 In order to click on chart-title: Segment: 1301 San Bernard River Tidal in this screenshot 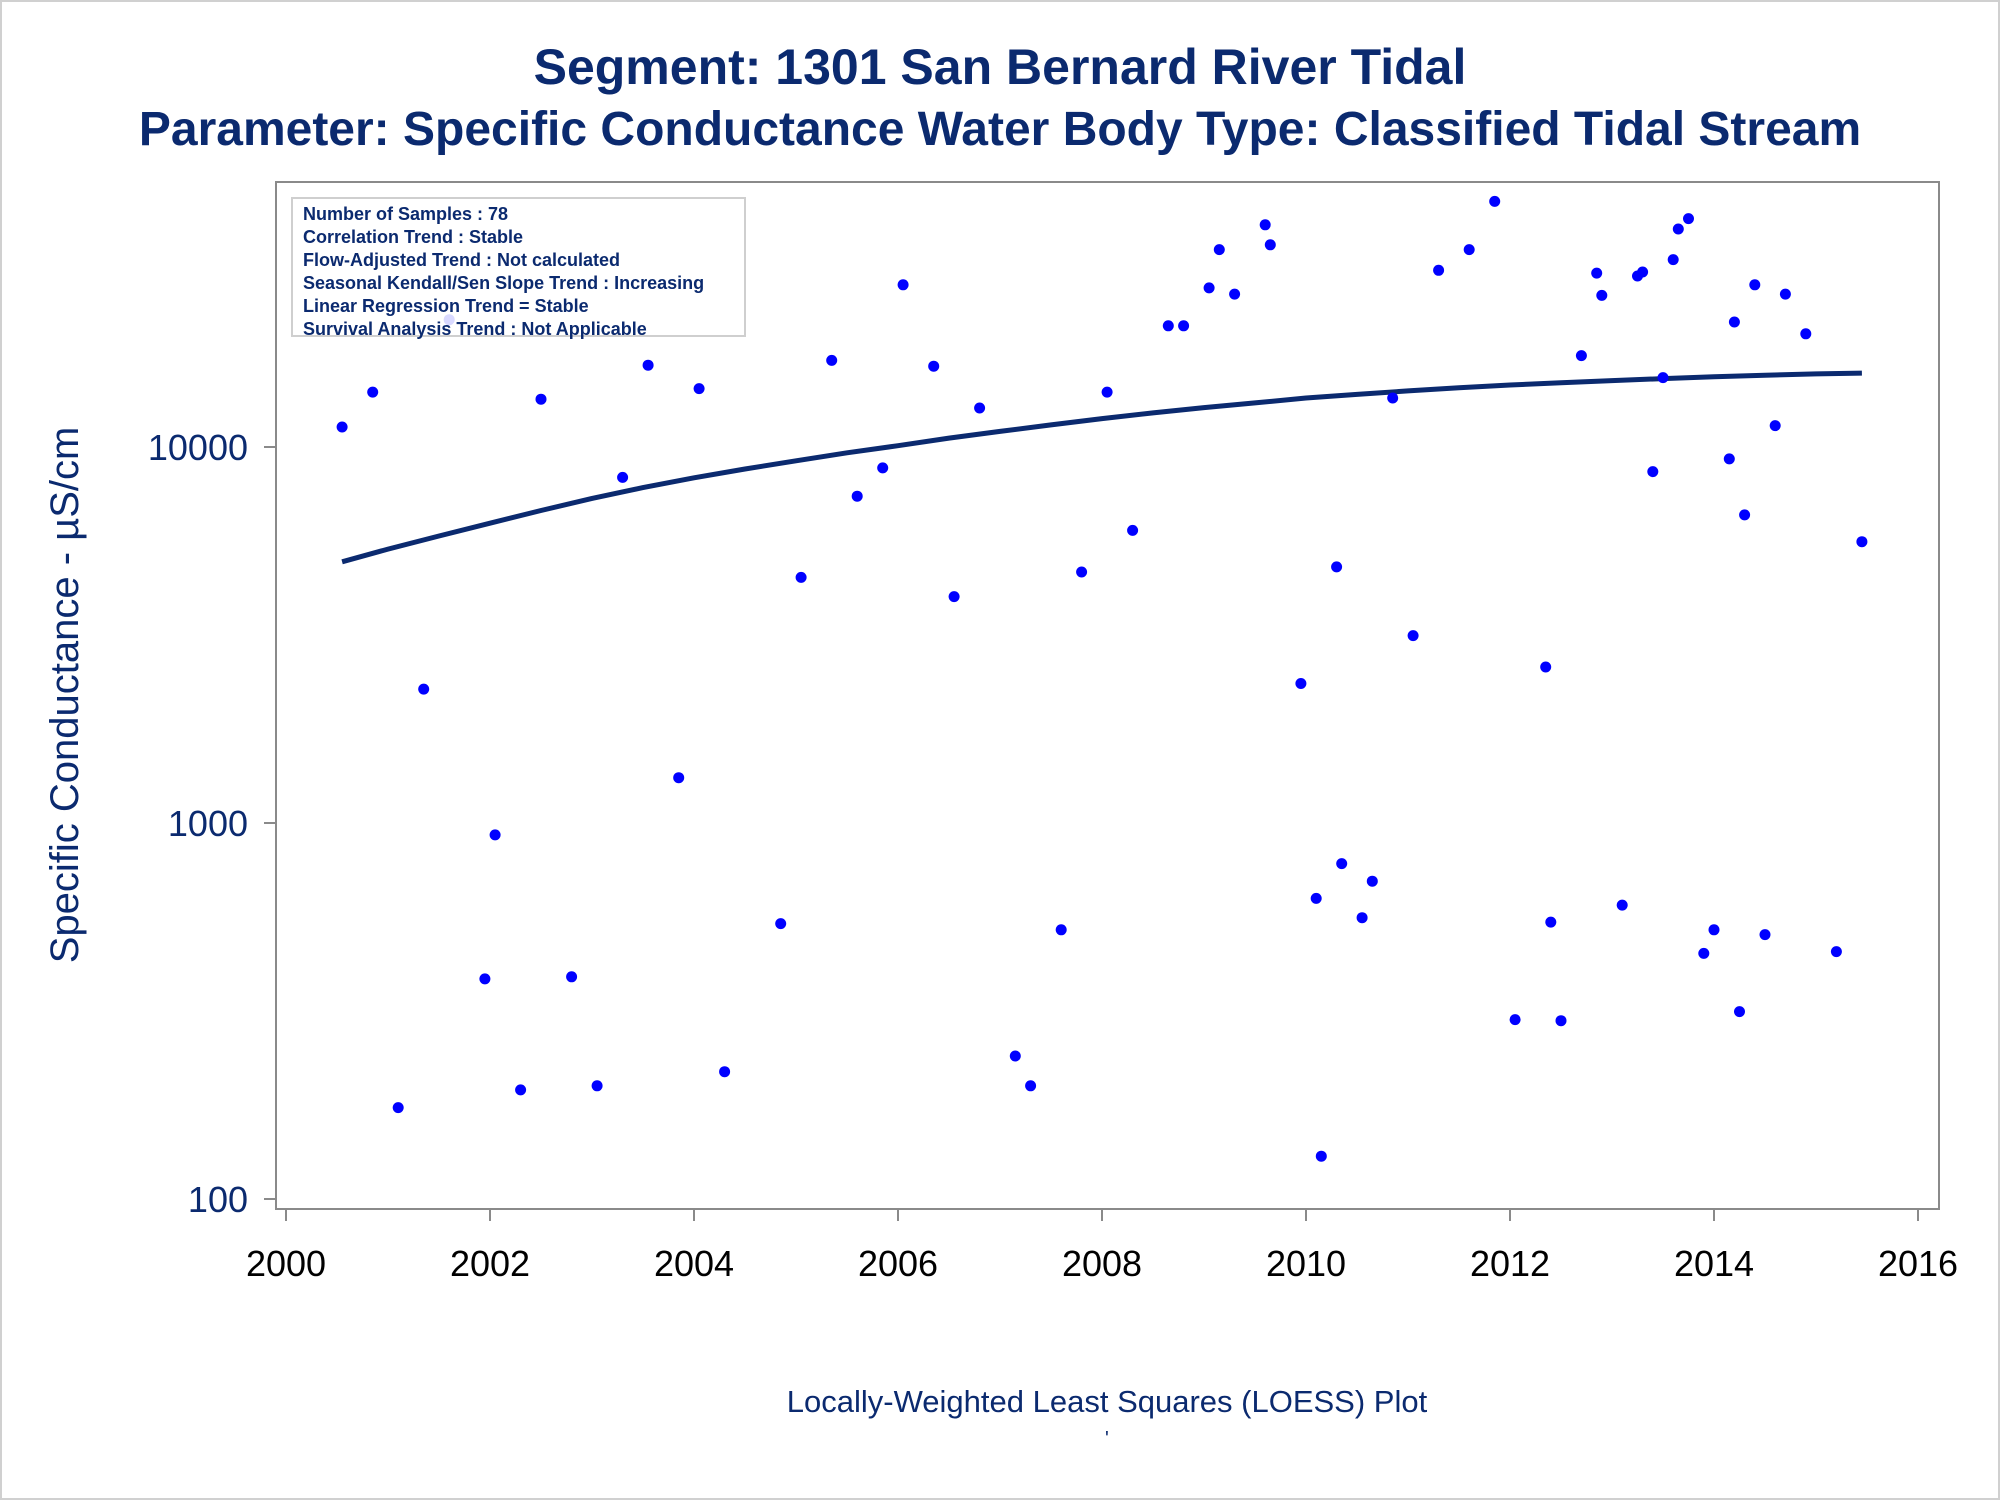, I will do `click(1000, 67)`.